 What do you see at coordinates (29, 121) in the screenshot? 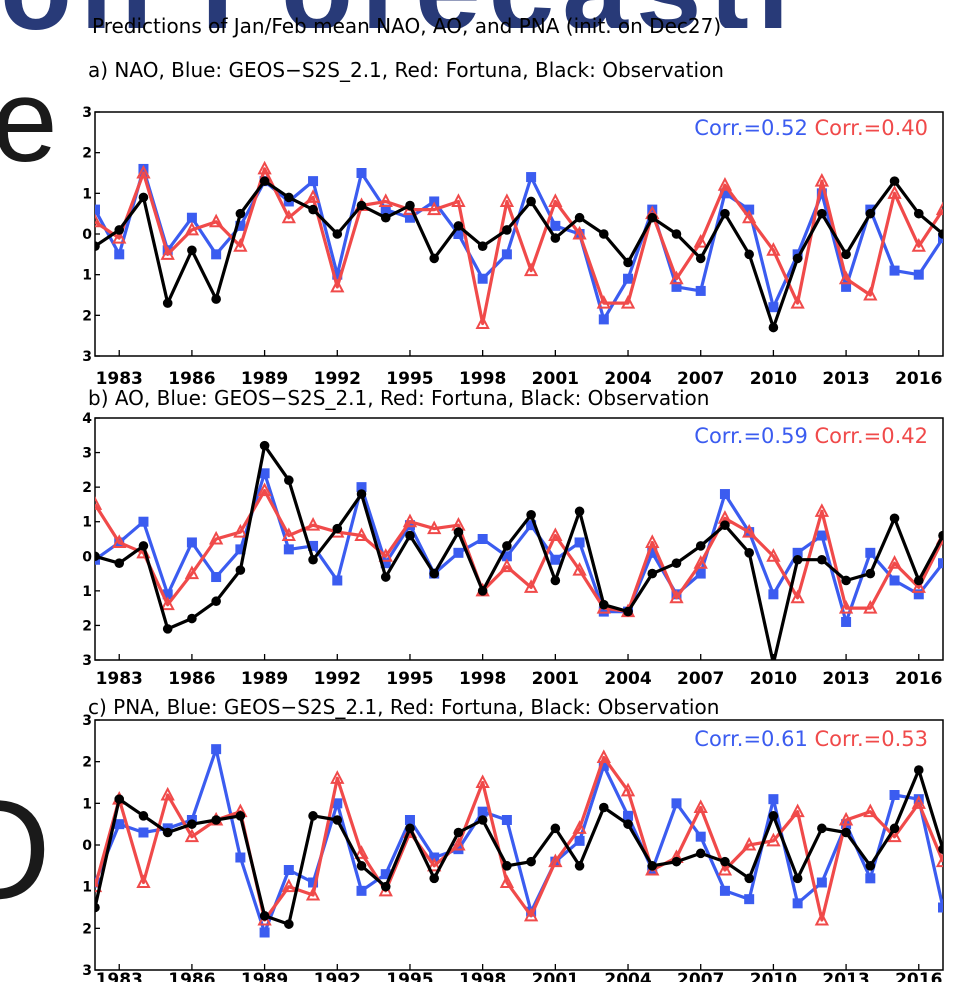
I see `slide-left-text-top: e` at bounding box center [29, 121].